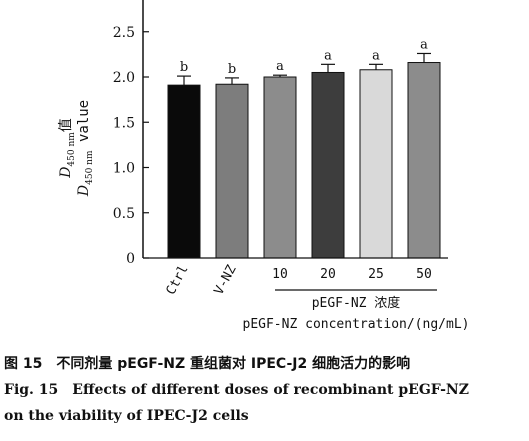  Describe the element at coordinates (131, 146) in the screenshot. I see `y-ticks: 0 0.5 1.0 1.5 2.0 2.5` at that location.